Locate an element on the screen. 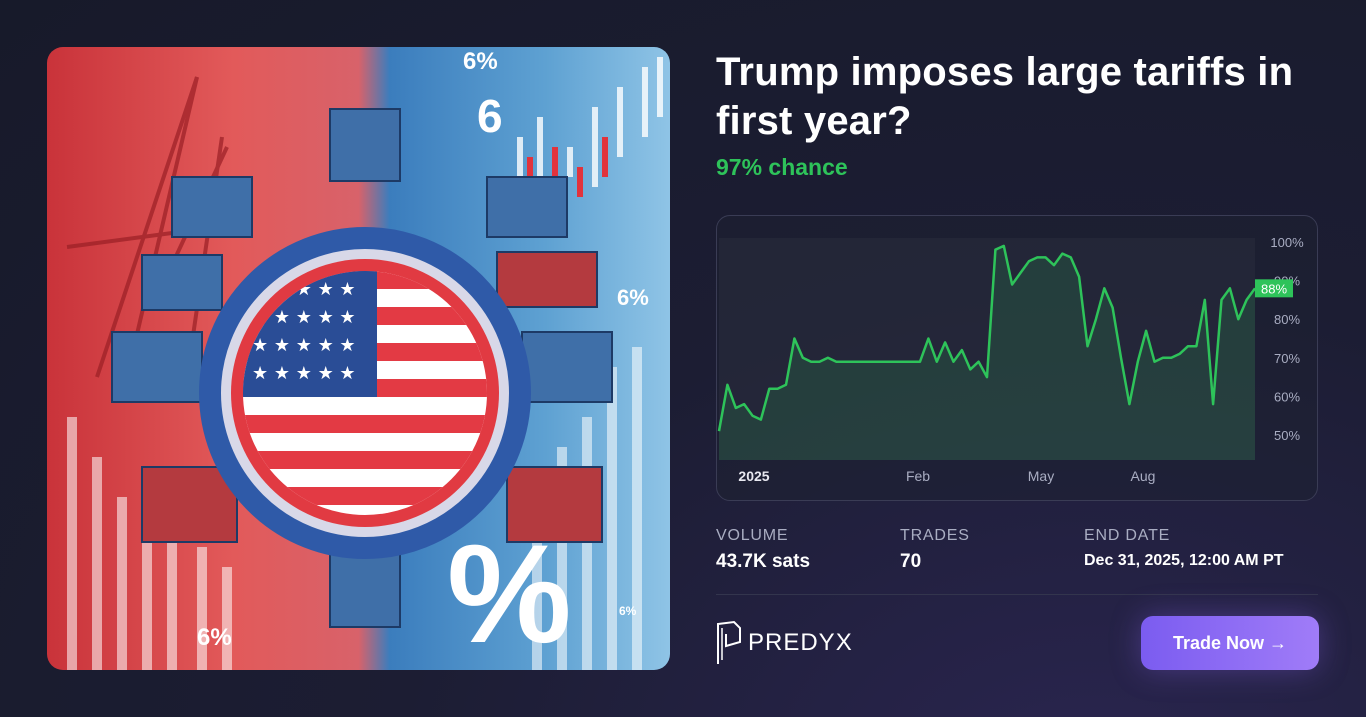 This screenshot has height=717, width=1366. trades-label: TRADES is located at coordinates (935, 535).